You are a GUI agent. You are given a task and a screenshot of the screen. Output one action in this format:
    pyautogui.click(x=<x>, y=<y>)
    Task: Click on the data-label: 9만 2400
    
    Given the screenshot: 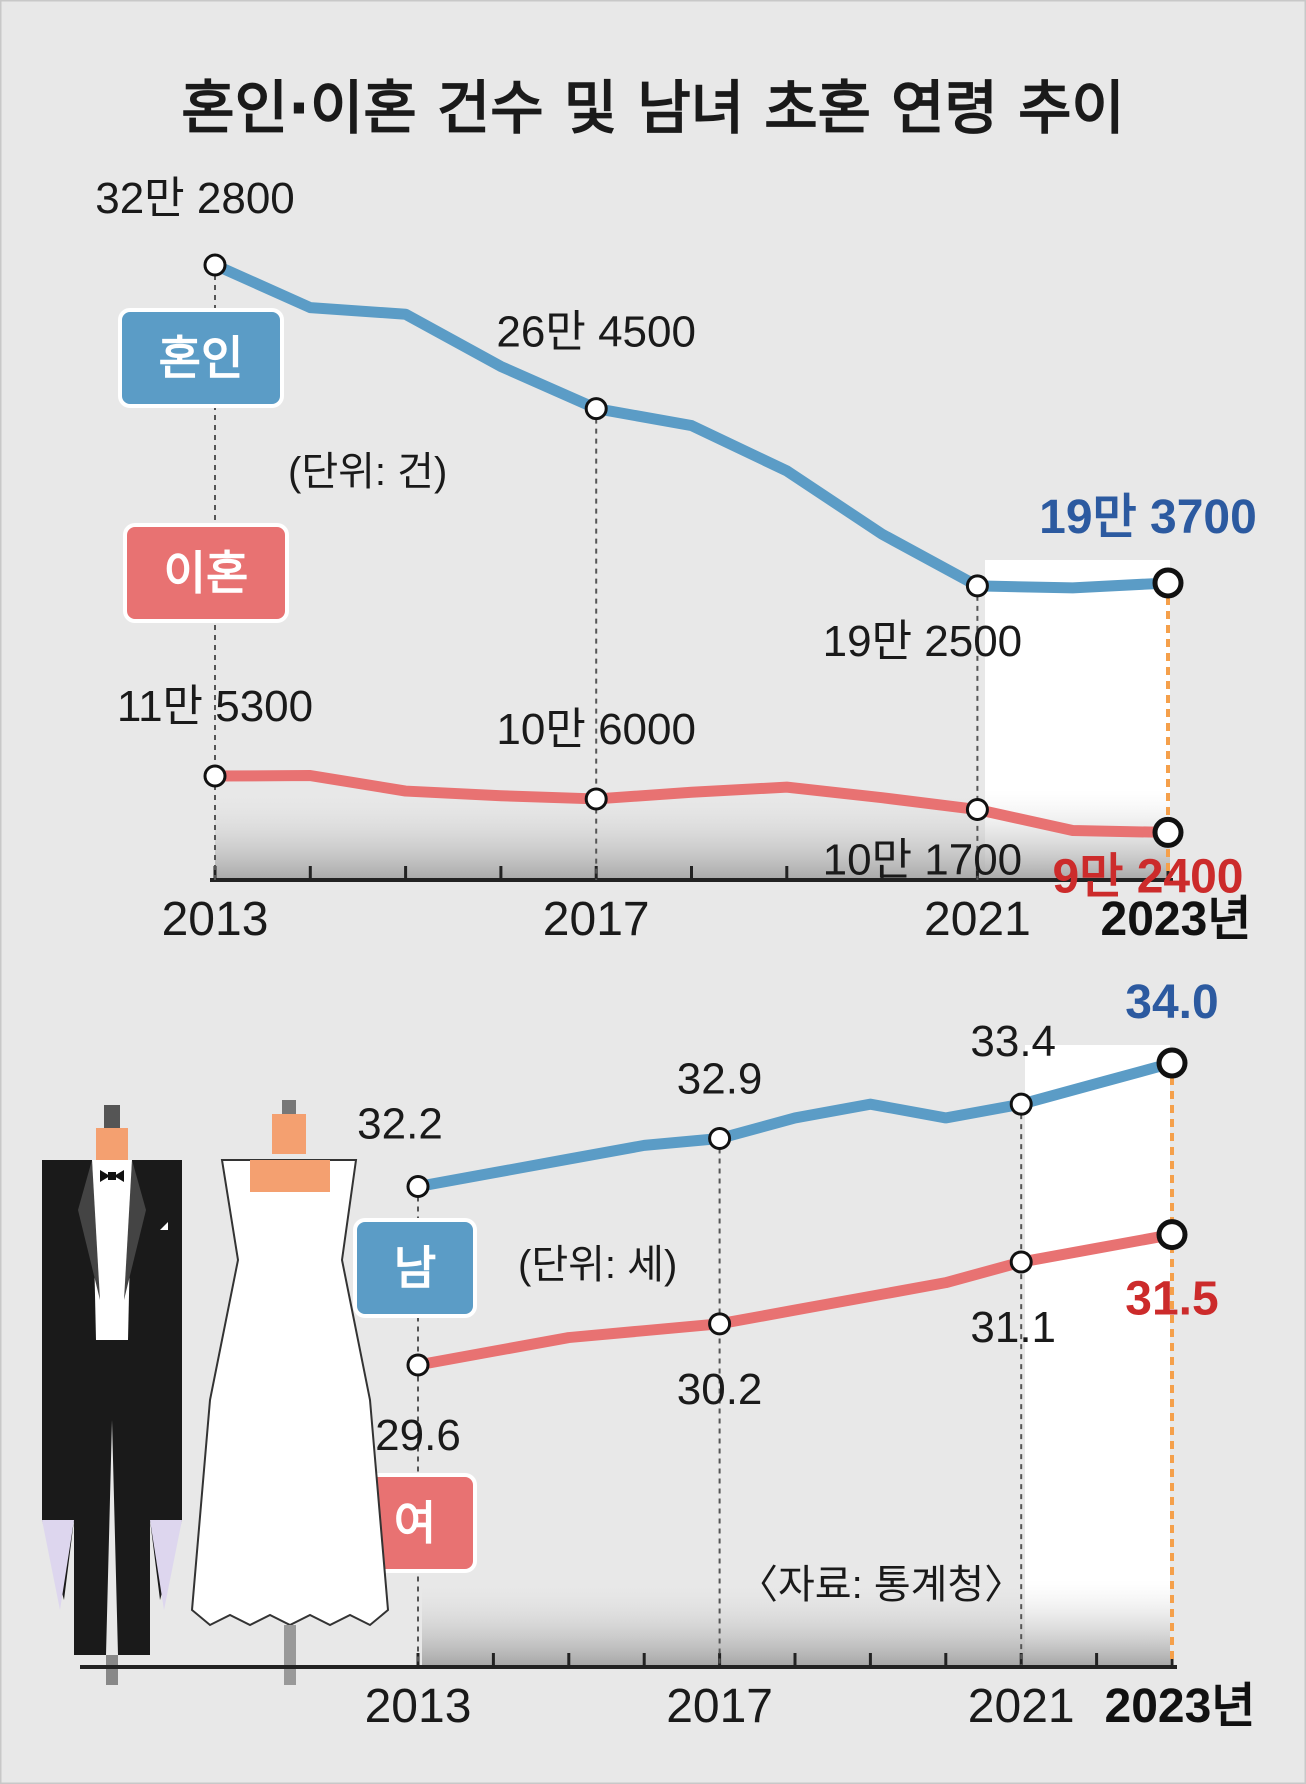 What is the action you would take?
    pyautogui.click(x=1148, y=876)
    